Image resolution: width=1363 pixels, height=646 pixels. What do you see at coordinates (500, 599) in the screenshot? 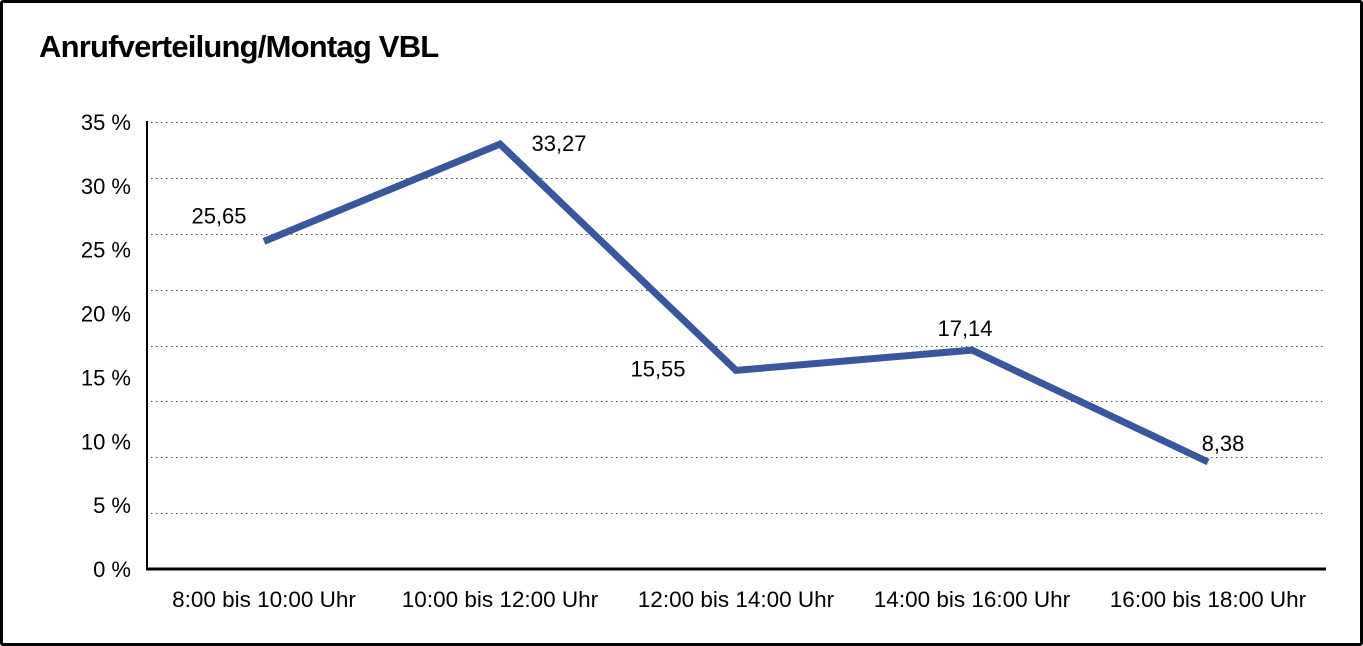
I see `x-axis-label: 10:00 bis 12:00 Uhr` at bounding box center [500, 599].